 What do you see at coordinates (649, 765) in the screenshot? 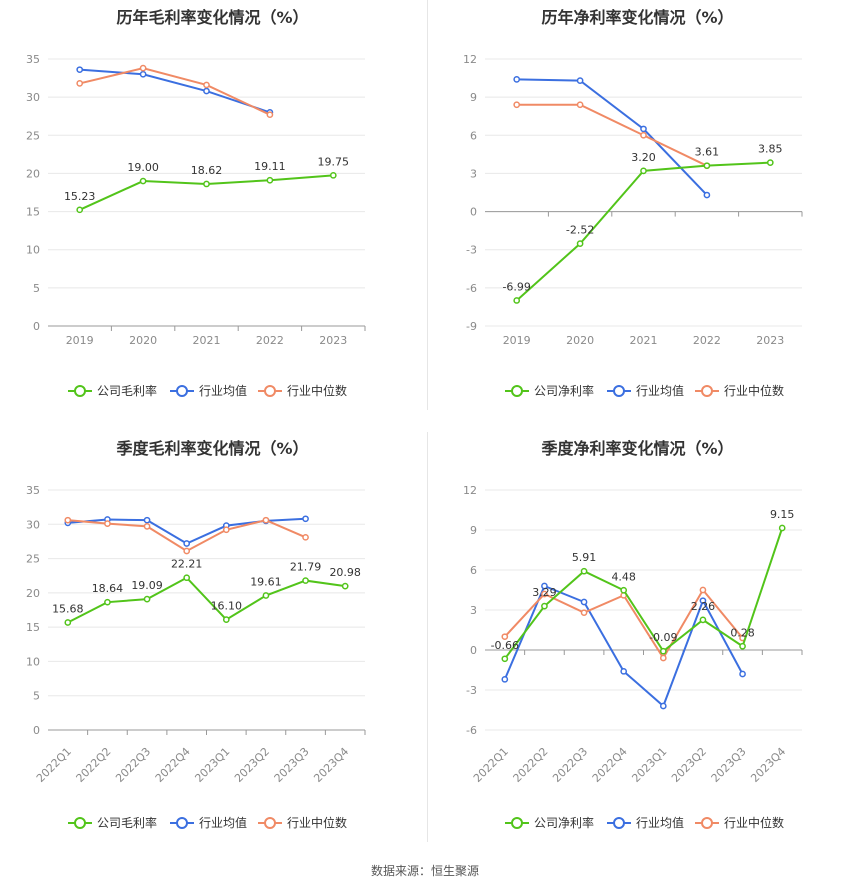
I see `x-tick-label: 2023Q1` at bounding box center [649, 765].